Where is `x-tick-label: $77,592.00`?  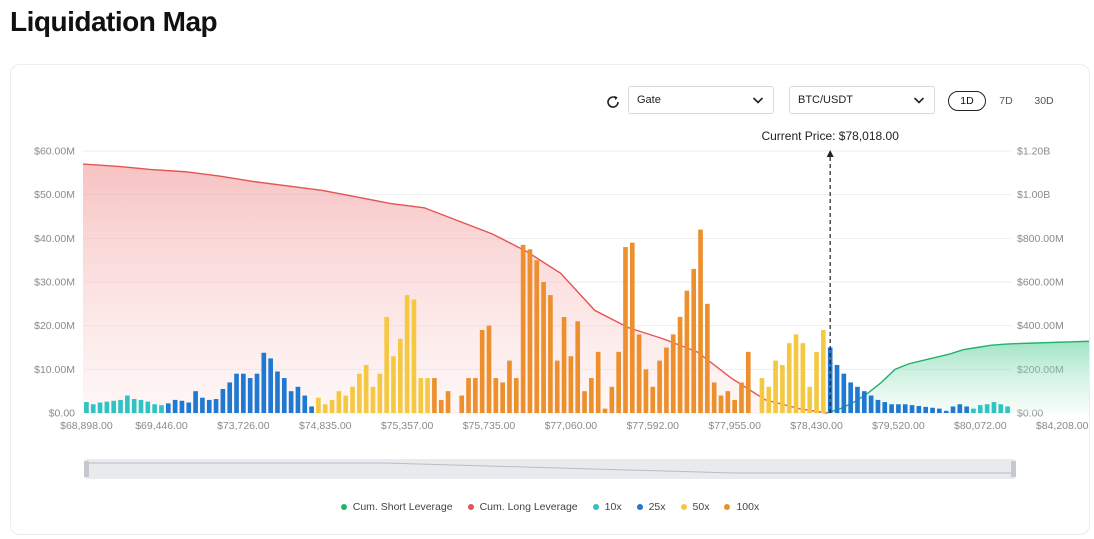 x-tick-label: $77,592.00 is located at coordinates (652, 426).